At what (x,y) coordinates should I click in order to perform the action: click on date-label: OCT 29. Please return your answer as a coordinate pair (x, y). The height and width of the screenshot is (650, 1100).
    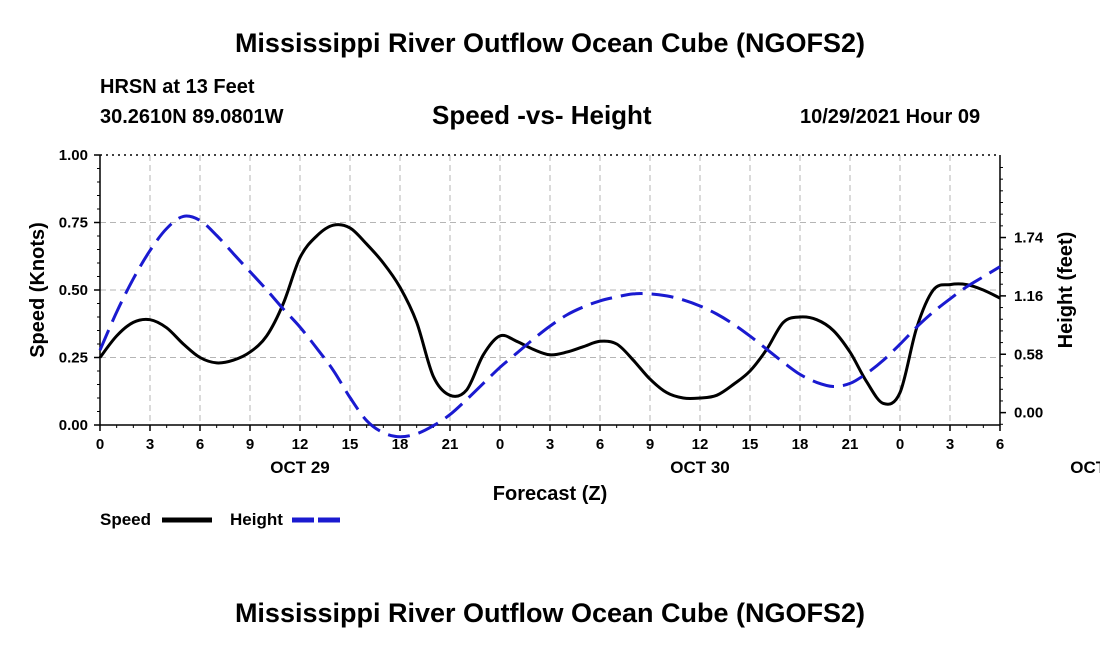
    Looking at the image, I should click on (300, 467).